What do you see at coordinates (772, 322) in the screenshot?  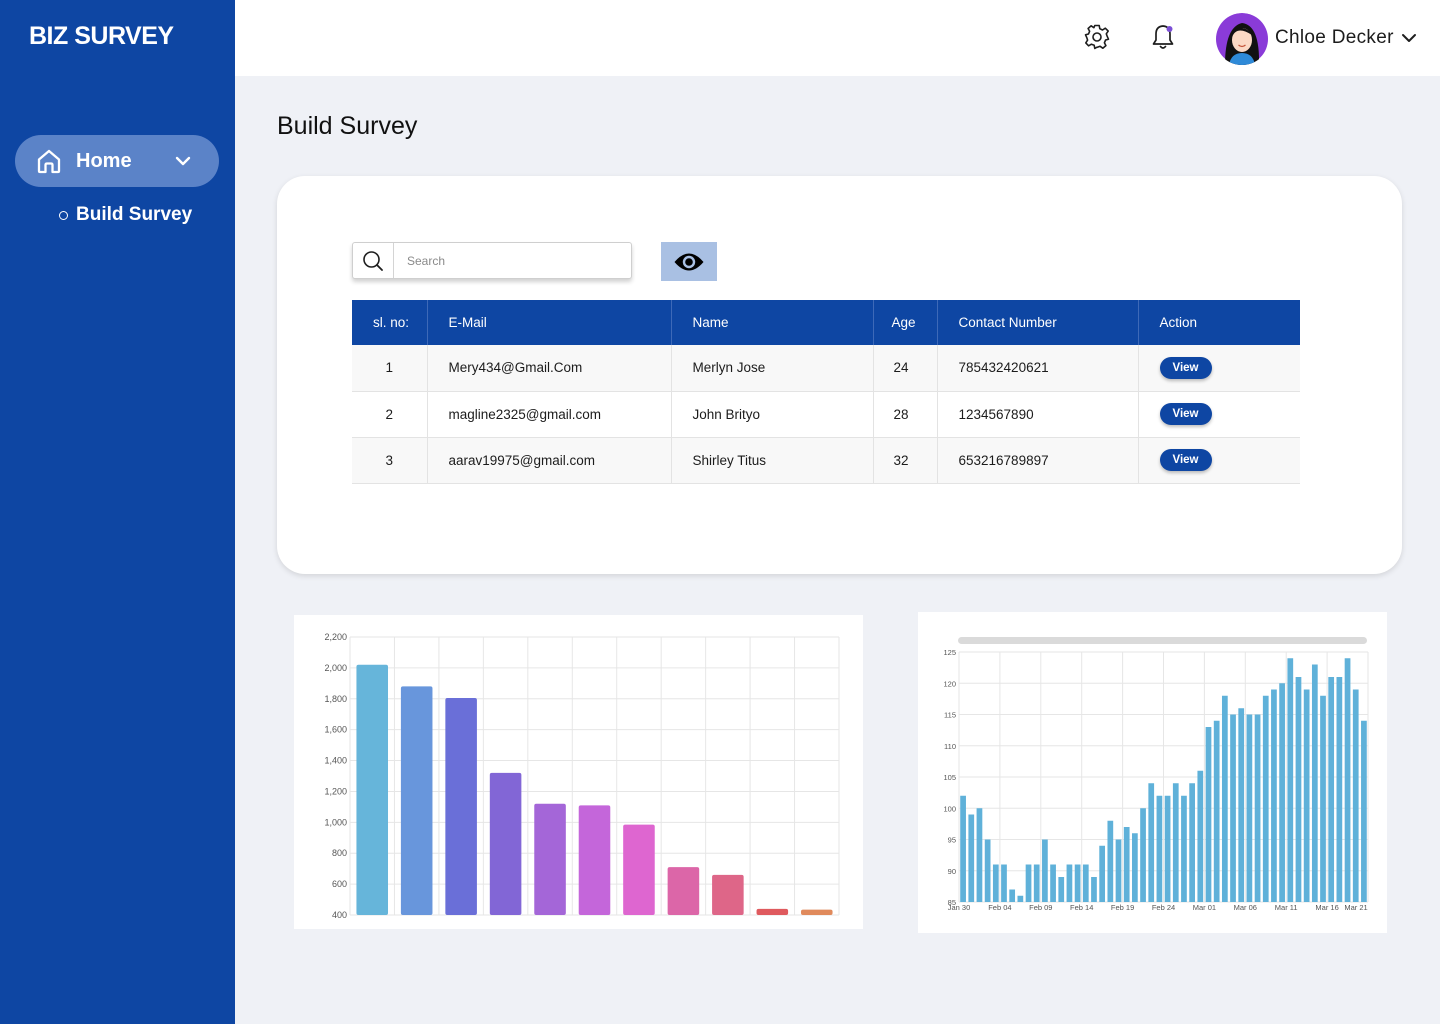 I see `column-header: Name` at bounding box center [772, 322].